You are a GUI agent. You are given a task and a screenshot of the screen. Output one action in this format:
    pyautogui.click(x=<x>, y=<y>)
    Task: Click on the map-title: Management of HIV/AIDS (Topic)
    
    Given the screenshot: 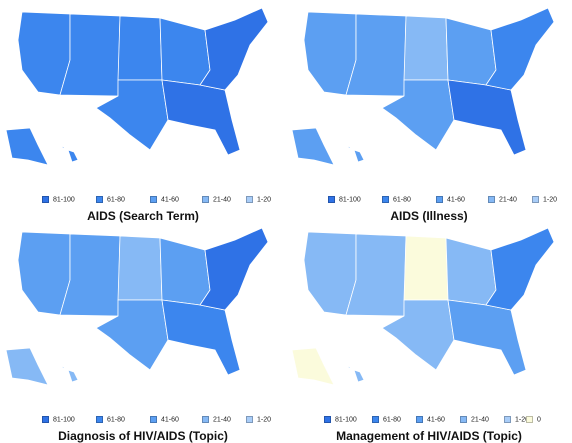 What is the action you would take?
    pyautogui.click(x=429, y=436)
    